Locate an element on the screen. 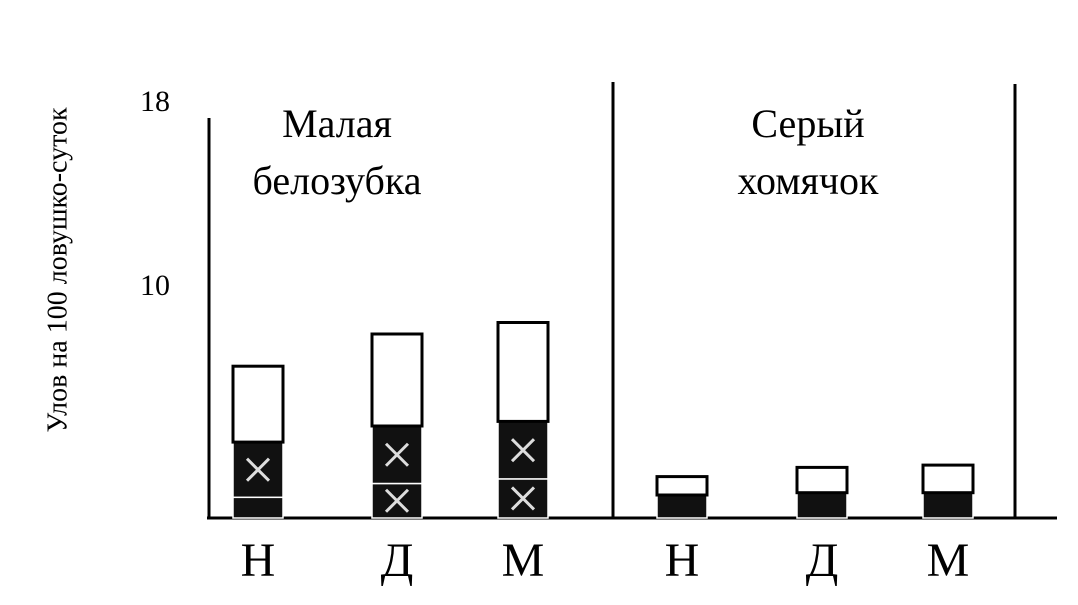 The height and width of the screenshot is (605, 1078). panel-title: белозубка is located at coordinates (337, 180).